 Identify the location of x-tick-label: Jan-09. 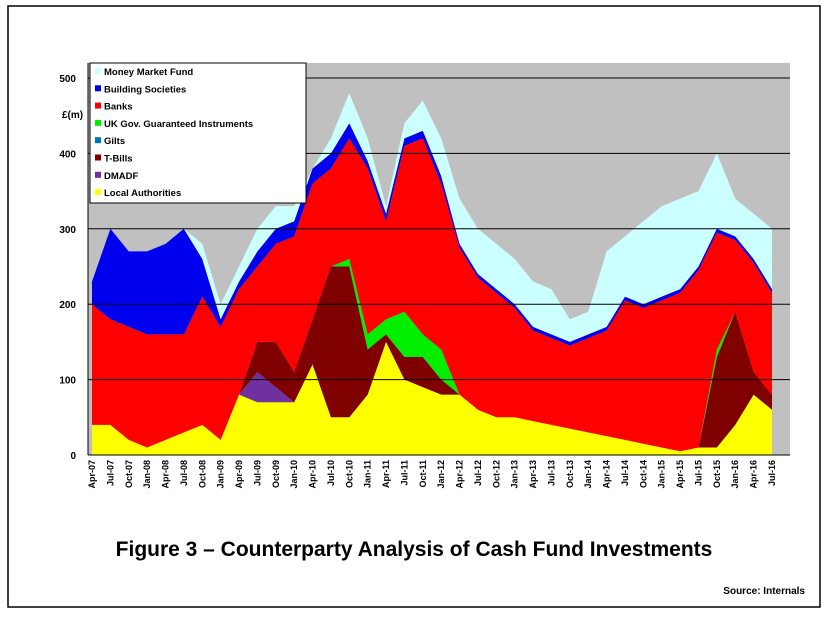
(221, 474).